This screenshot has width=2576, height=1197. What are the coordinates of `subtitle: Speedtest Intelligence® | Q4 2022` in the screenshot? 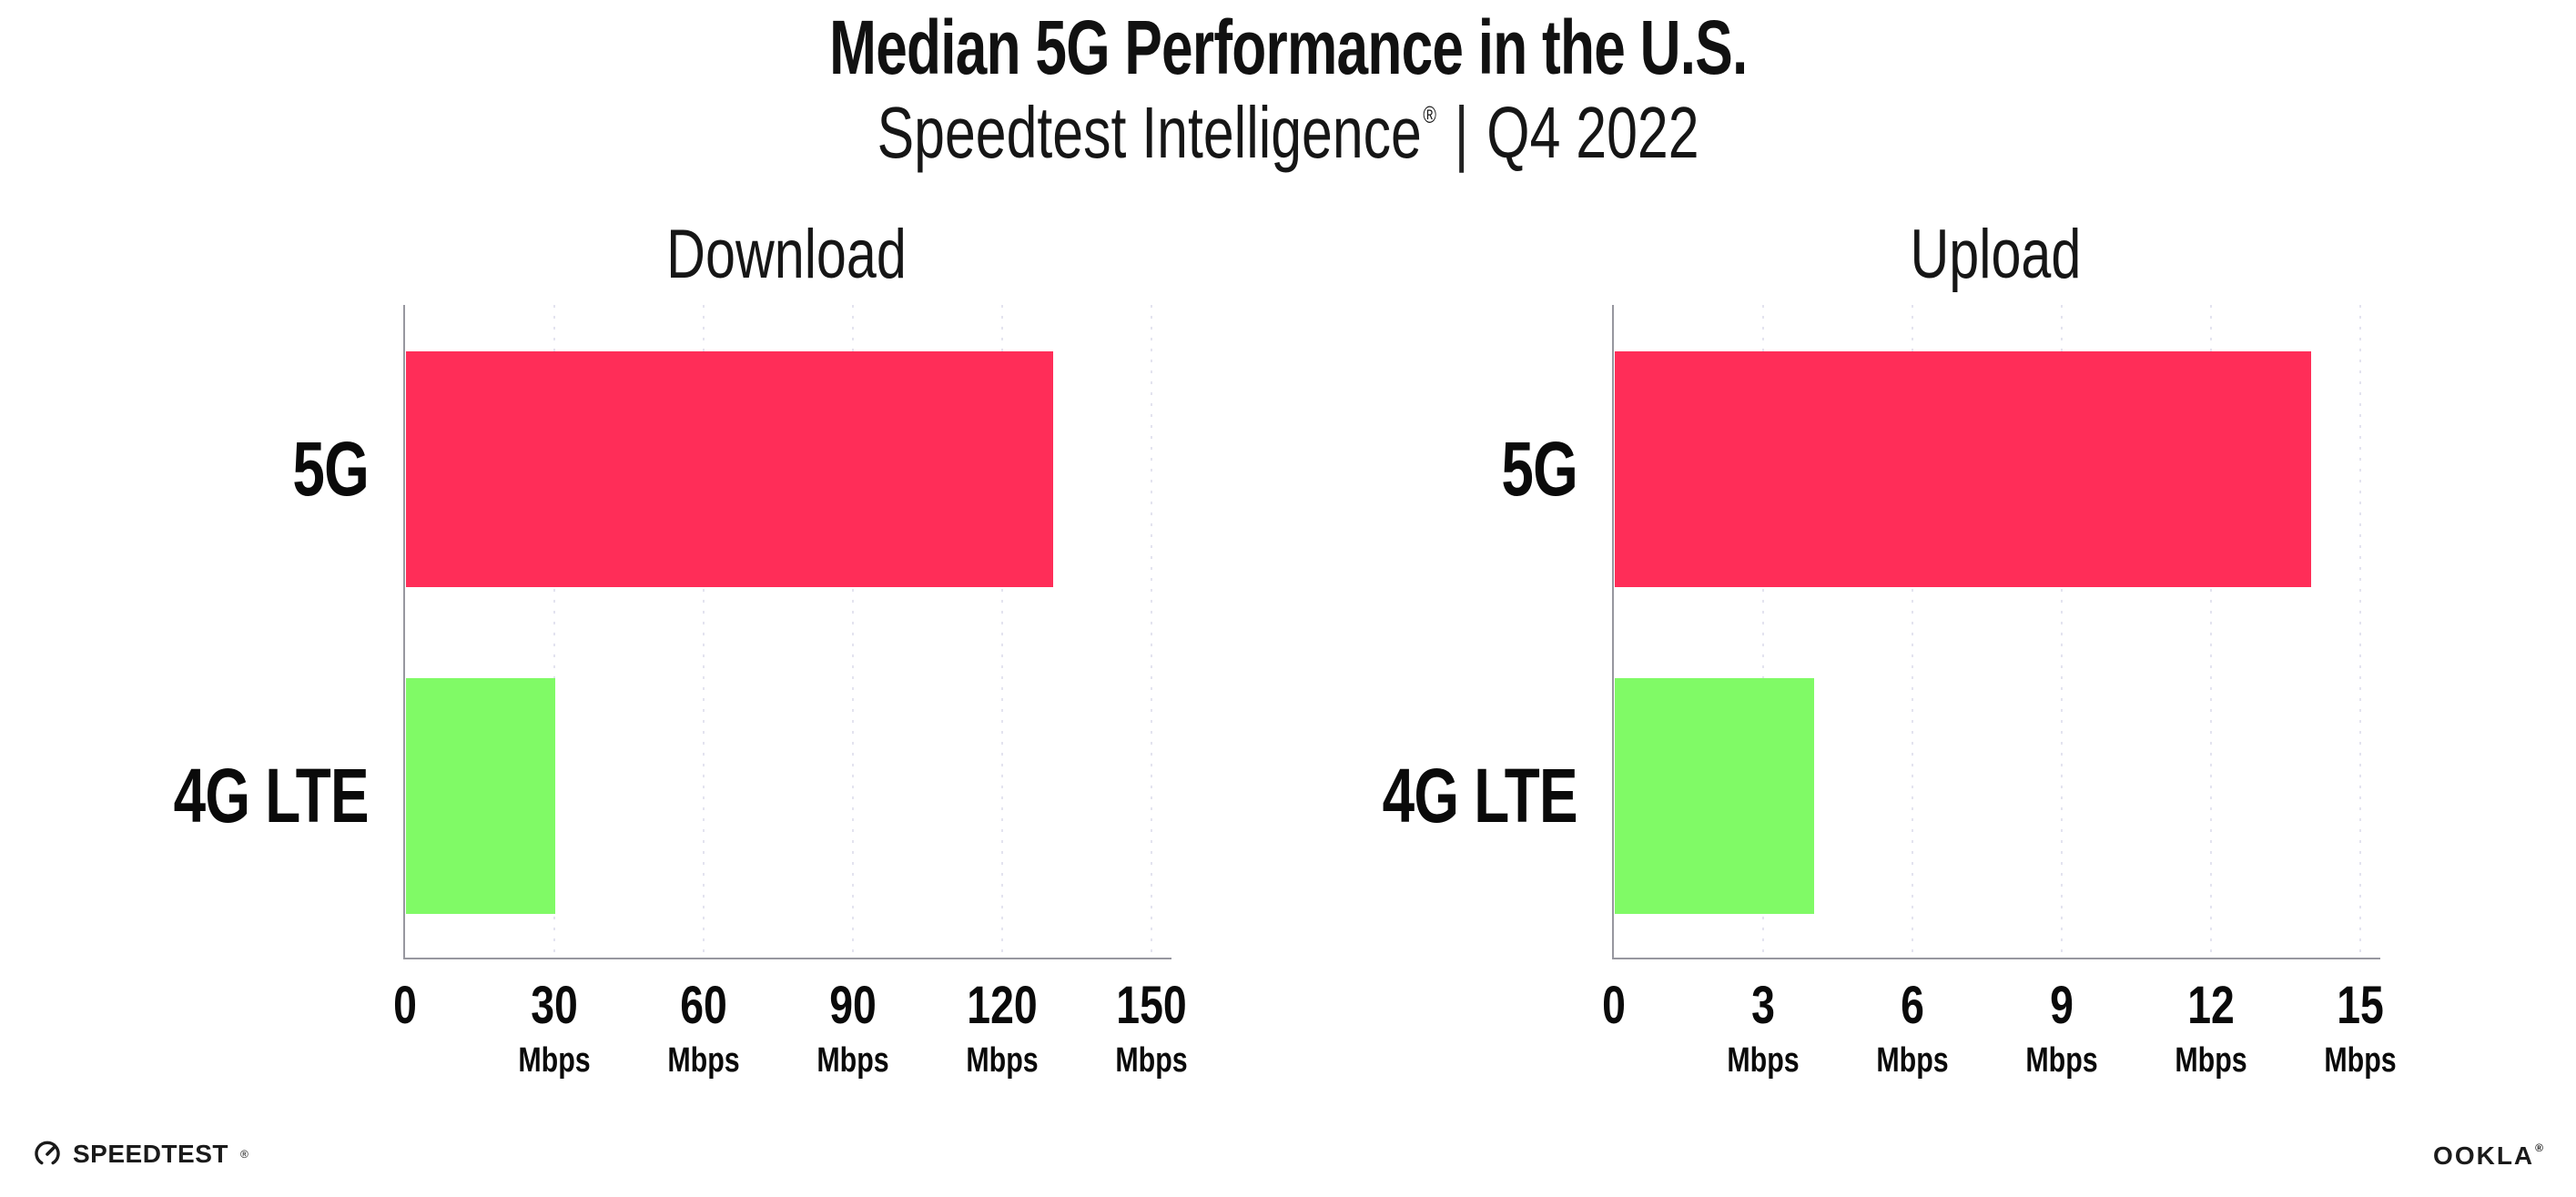 It's located at (1288, 133).